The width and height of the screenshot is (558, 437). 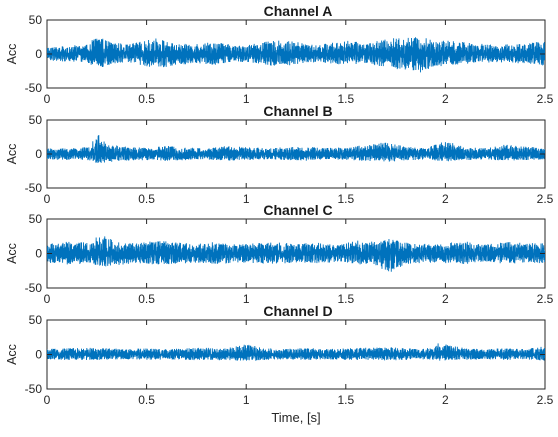 I want to click on chart-title: Channel A, so click(x=298, y=11).